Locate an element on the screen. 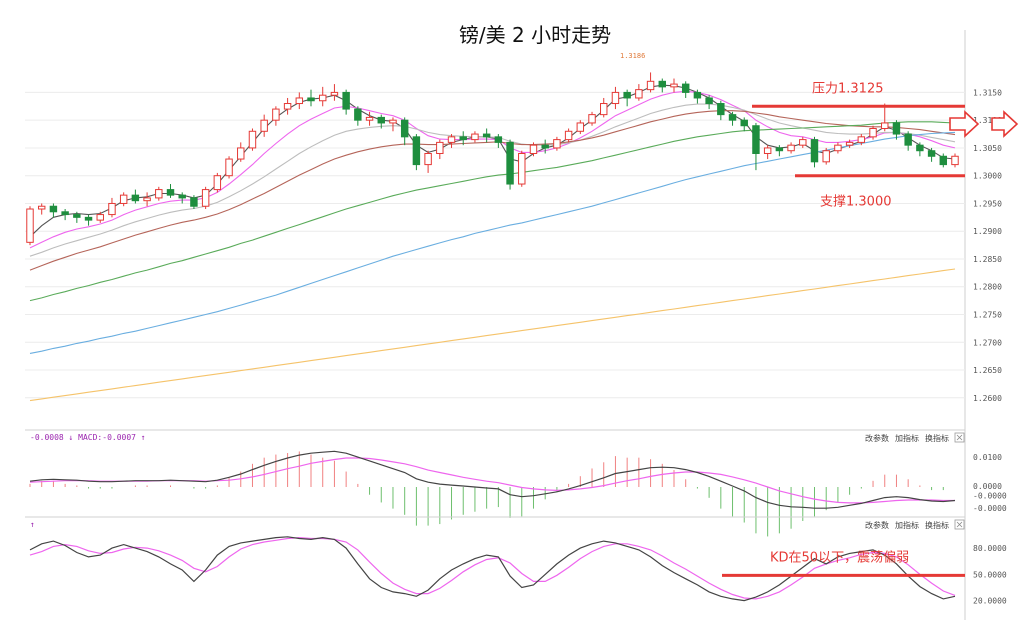 The height and width of the screenshot is (630, 1024). y-tick-label: 1.2900 is located at coordinates (987, 231).